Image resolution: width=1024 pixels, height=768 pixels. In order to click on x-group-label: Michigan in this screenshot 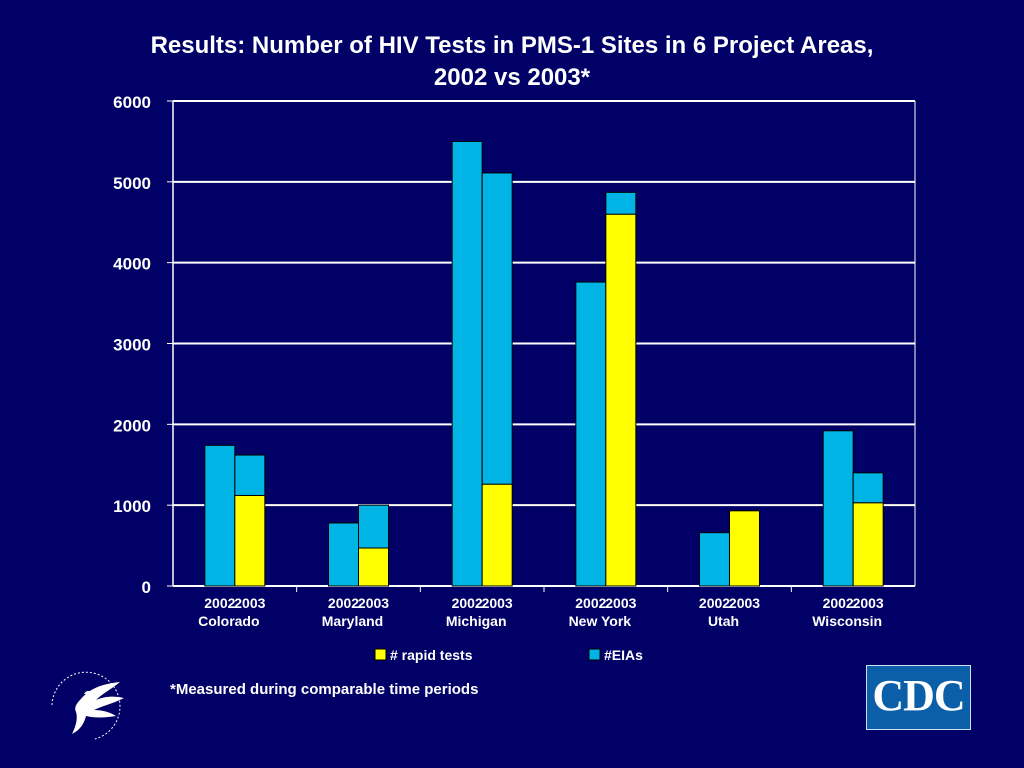, I will do `click(476, 621)`.